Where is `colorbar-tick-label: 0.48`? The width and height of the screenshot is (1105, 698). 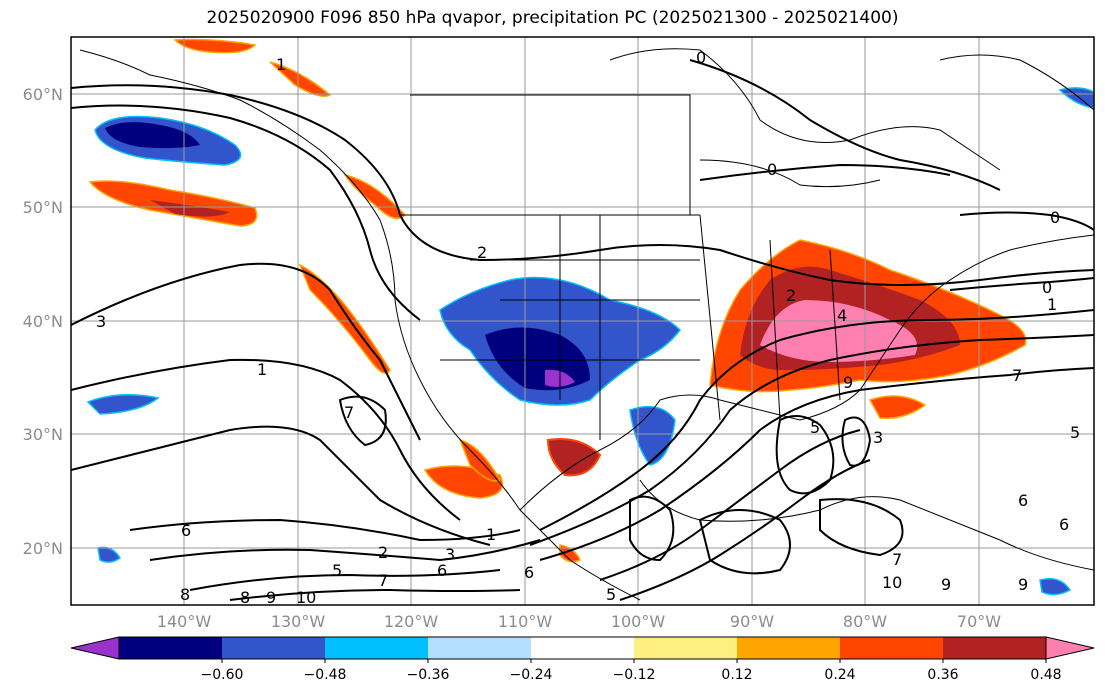
colorbar-tick-label: 0.48 is located at coordinates (1045, 675).